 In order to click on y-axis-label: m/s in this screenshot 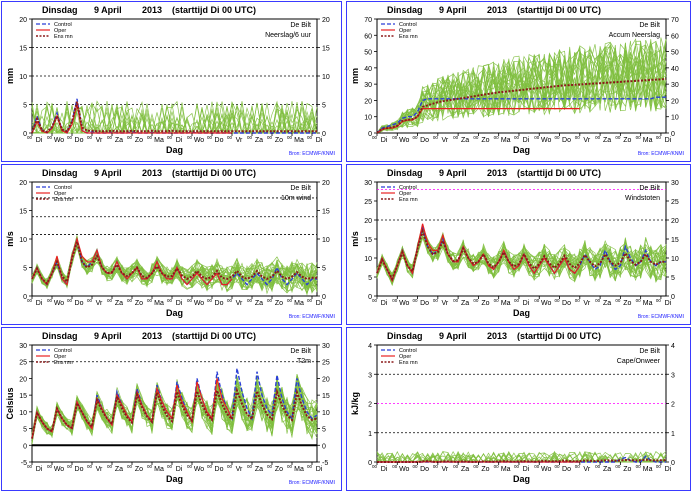, I will do `click(10, 239)`.